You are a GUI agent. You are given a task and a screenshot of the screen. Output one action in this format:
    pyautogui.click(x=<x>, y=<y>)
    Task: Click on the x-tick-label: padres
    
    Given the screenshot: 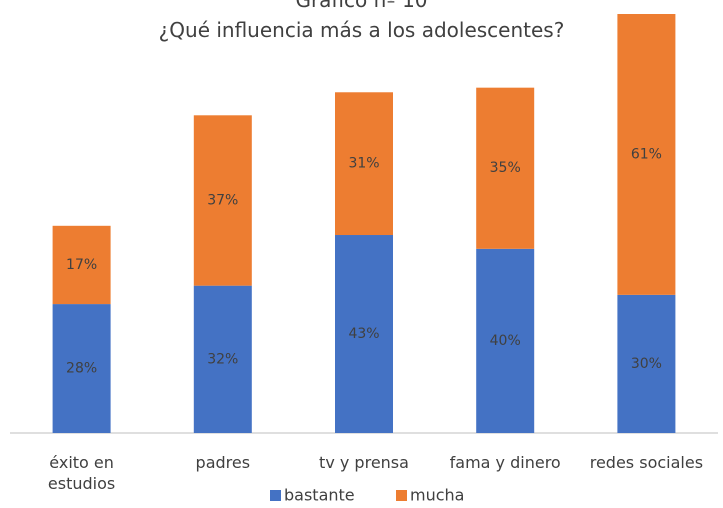 What is the action you would take?
    pyautogui.click(x=223, y=462)
    